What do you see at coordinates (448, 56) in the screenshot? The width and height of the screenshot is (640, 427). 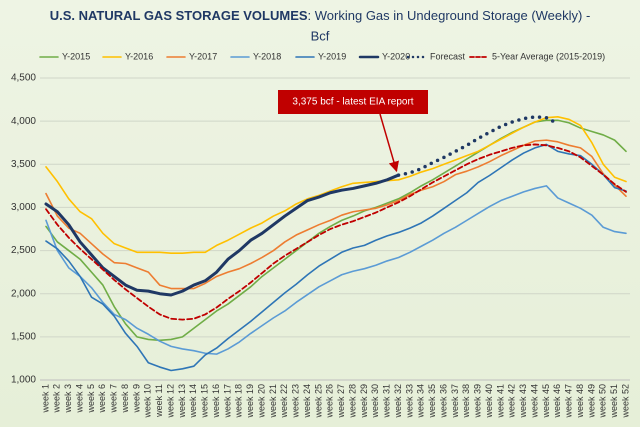 I see `legend-label: Forecast` at bounding box center [448, 56].